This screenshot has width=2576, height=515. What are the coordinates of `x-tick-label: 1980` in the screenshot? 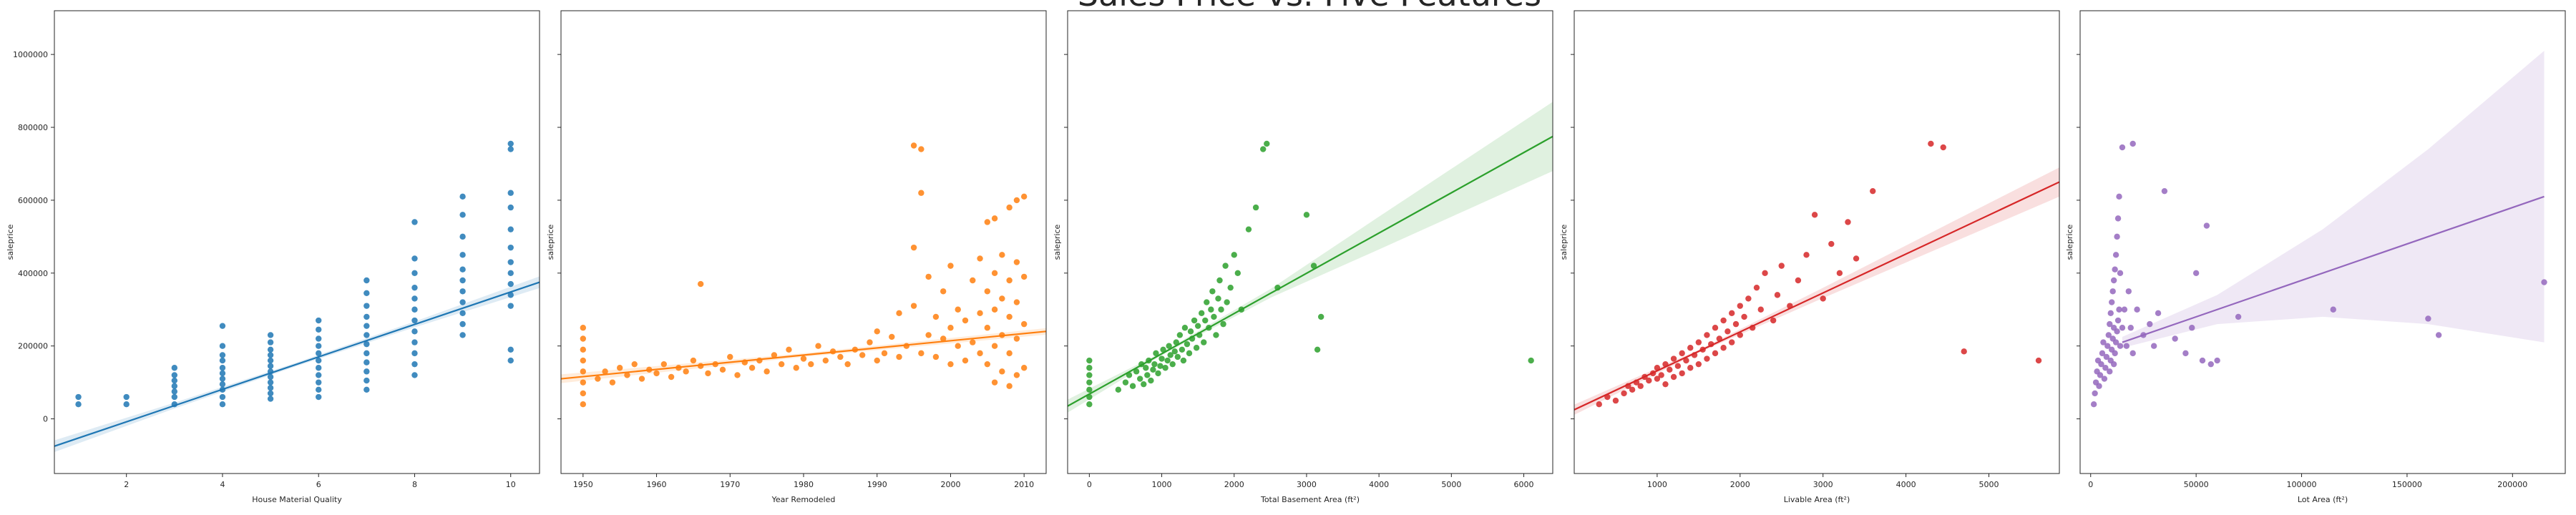 It's located at (804, 485).